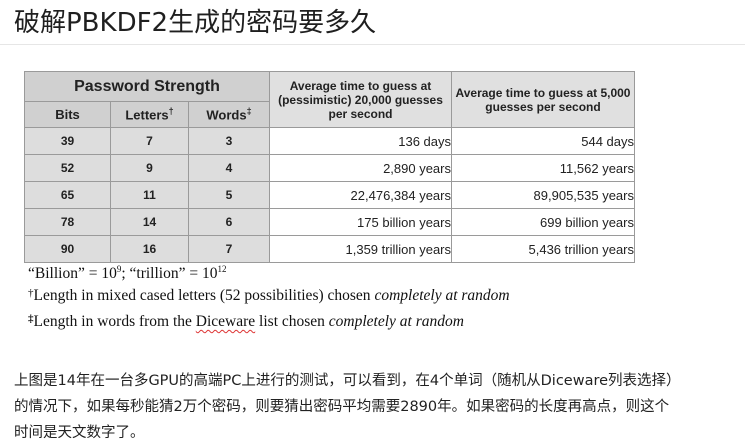  What do you see at coordinates (149, 141) in the screenshot?
I see `cell-letters: 7` at bounding box center [149, 141].